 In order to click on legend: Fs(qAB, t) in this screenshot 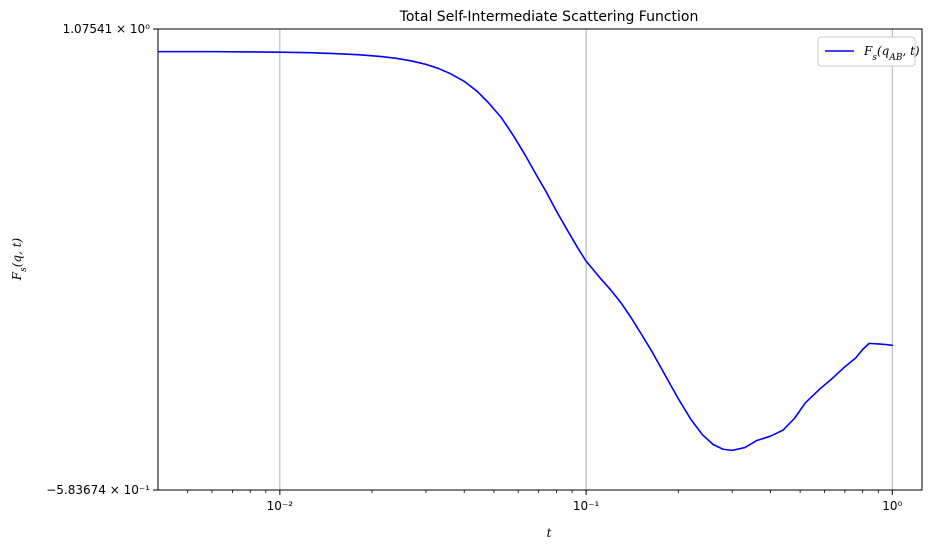, I will do `click(868, 51)`.